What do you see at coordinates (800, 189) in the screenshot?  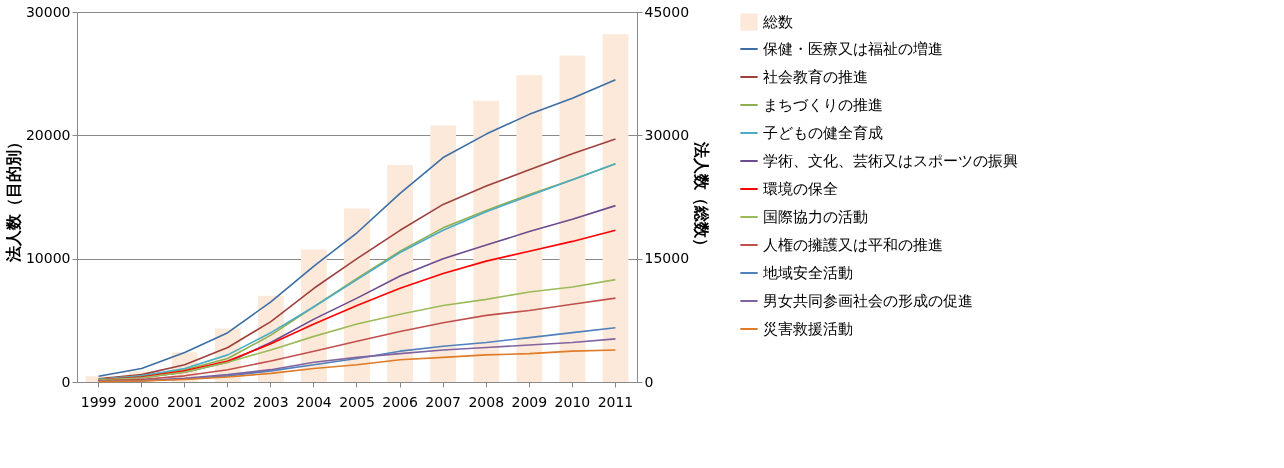 I see `legend-label: 環境の保全` at bounding box center [800, 189].